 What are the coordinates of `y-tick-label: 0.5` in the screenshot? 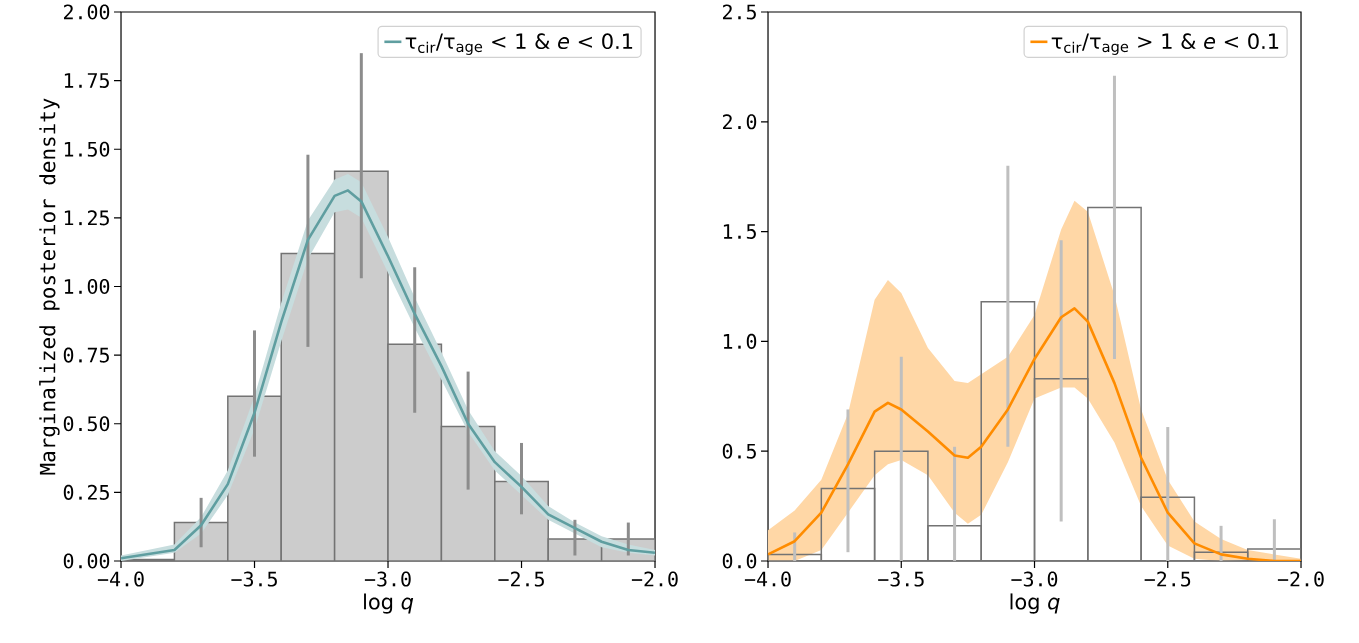 It's located at (739, 451).